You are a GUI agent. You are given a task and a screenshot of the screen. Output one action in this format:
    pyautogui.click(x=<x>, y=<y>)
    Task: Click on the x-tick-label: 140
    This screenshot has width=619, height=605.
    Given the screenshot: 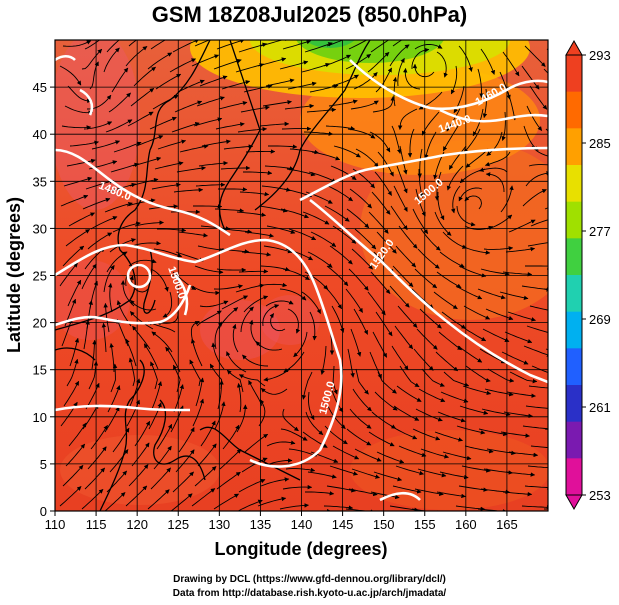 What is the action you would take?
    pyautogui.click(x=302, y=524)
    